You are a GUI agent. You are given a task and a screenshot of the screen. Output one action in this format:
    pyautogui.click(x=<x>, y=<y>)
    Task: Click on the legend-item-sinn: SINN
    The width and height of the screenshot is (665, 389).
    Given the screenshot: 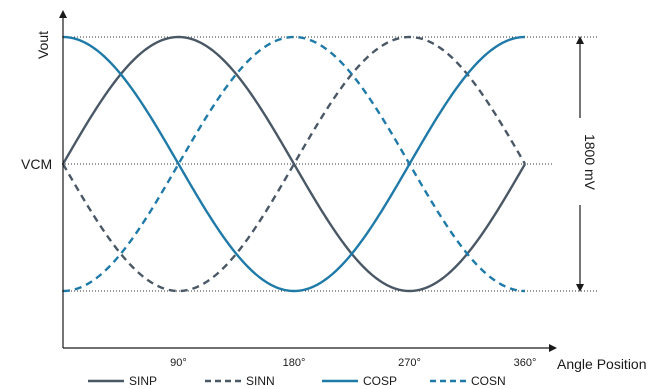 What is the action you would take?
    pyautogui.click(x=240, y=381)
    